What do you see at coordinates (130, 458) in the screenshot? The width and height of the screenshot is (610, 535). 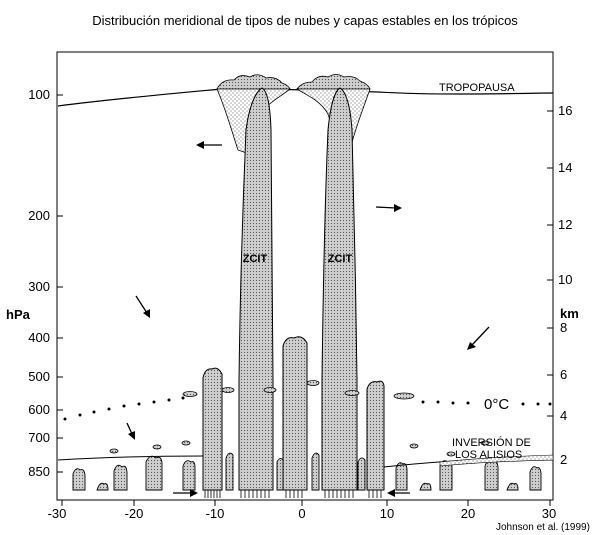 I see `trade-inversion-left` at bounding box center [130, 458].